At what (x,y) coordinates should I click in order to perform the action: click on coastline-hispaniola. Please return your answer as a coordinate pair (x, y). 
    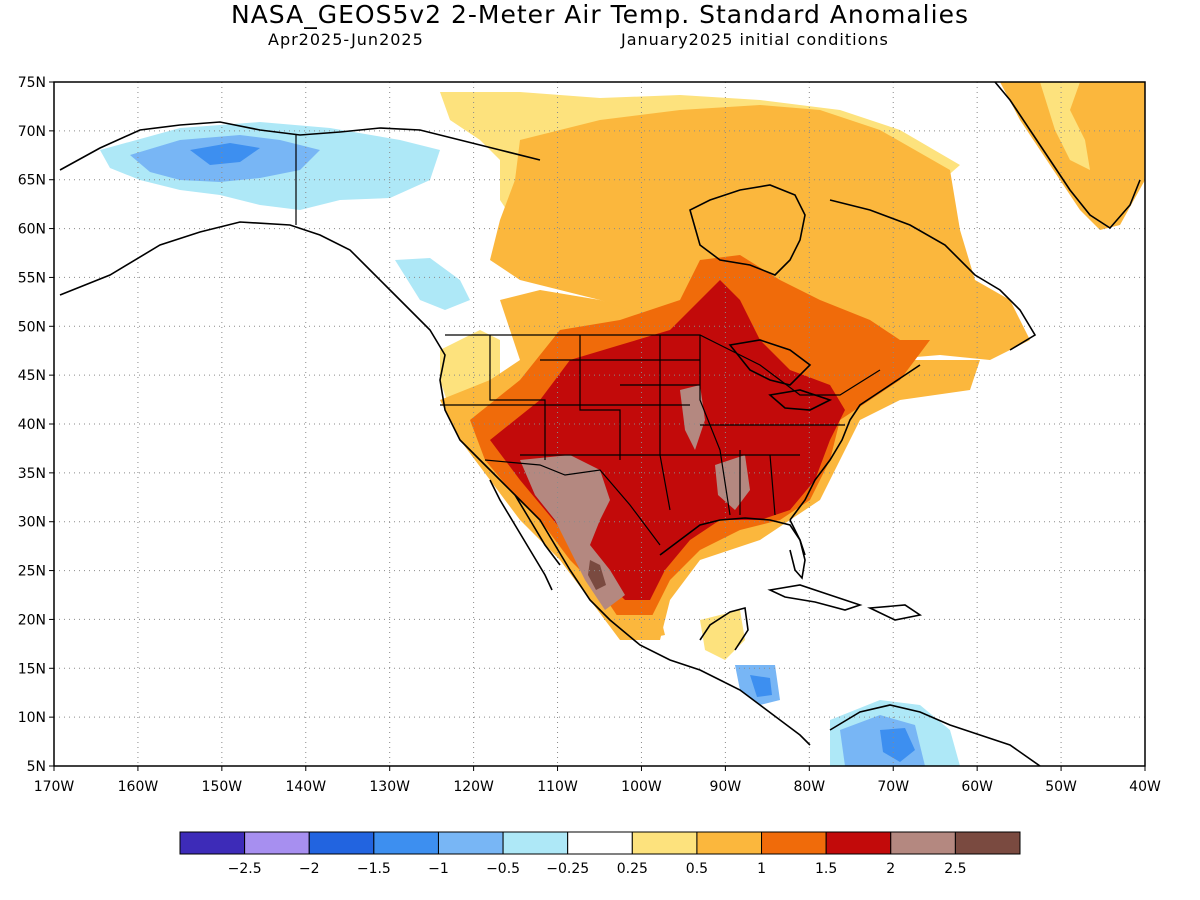
    Looking at the image, I should click on (895, 612).